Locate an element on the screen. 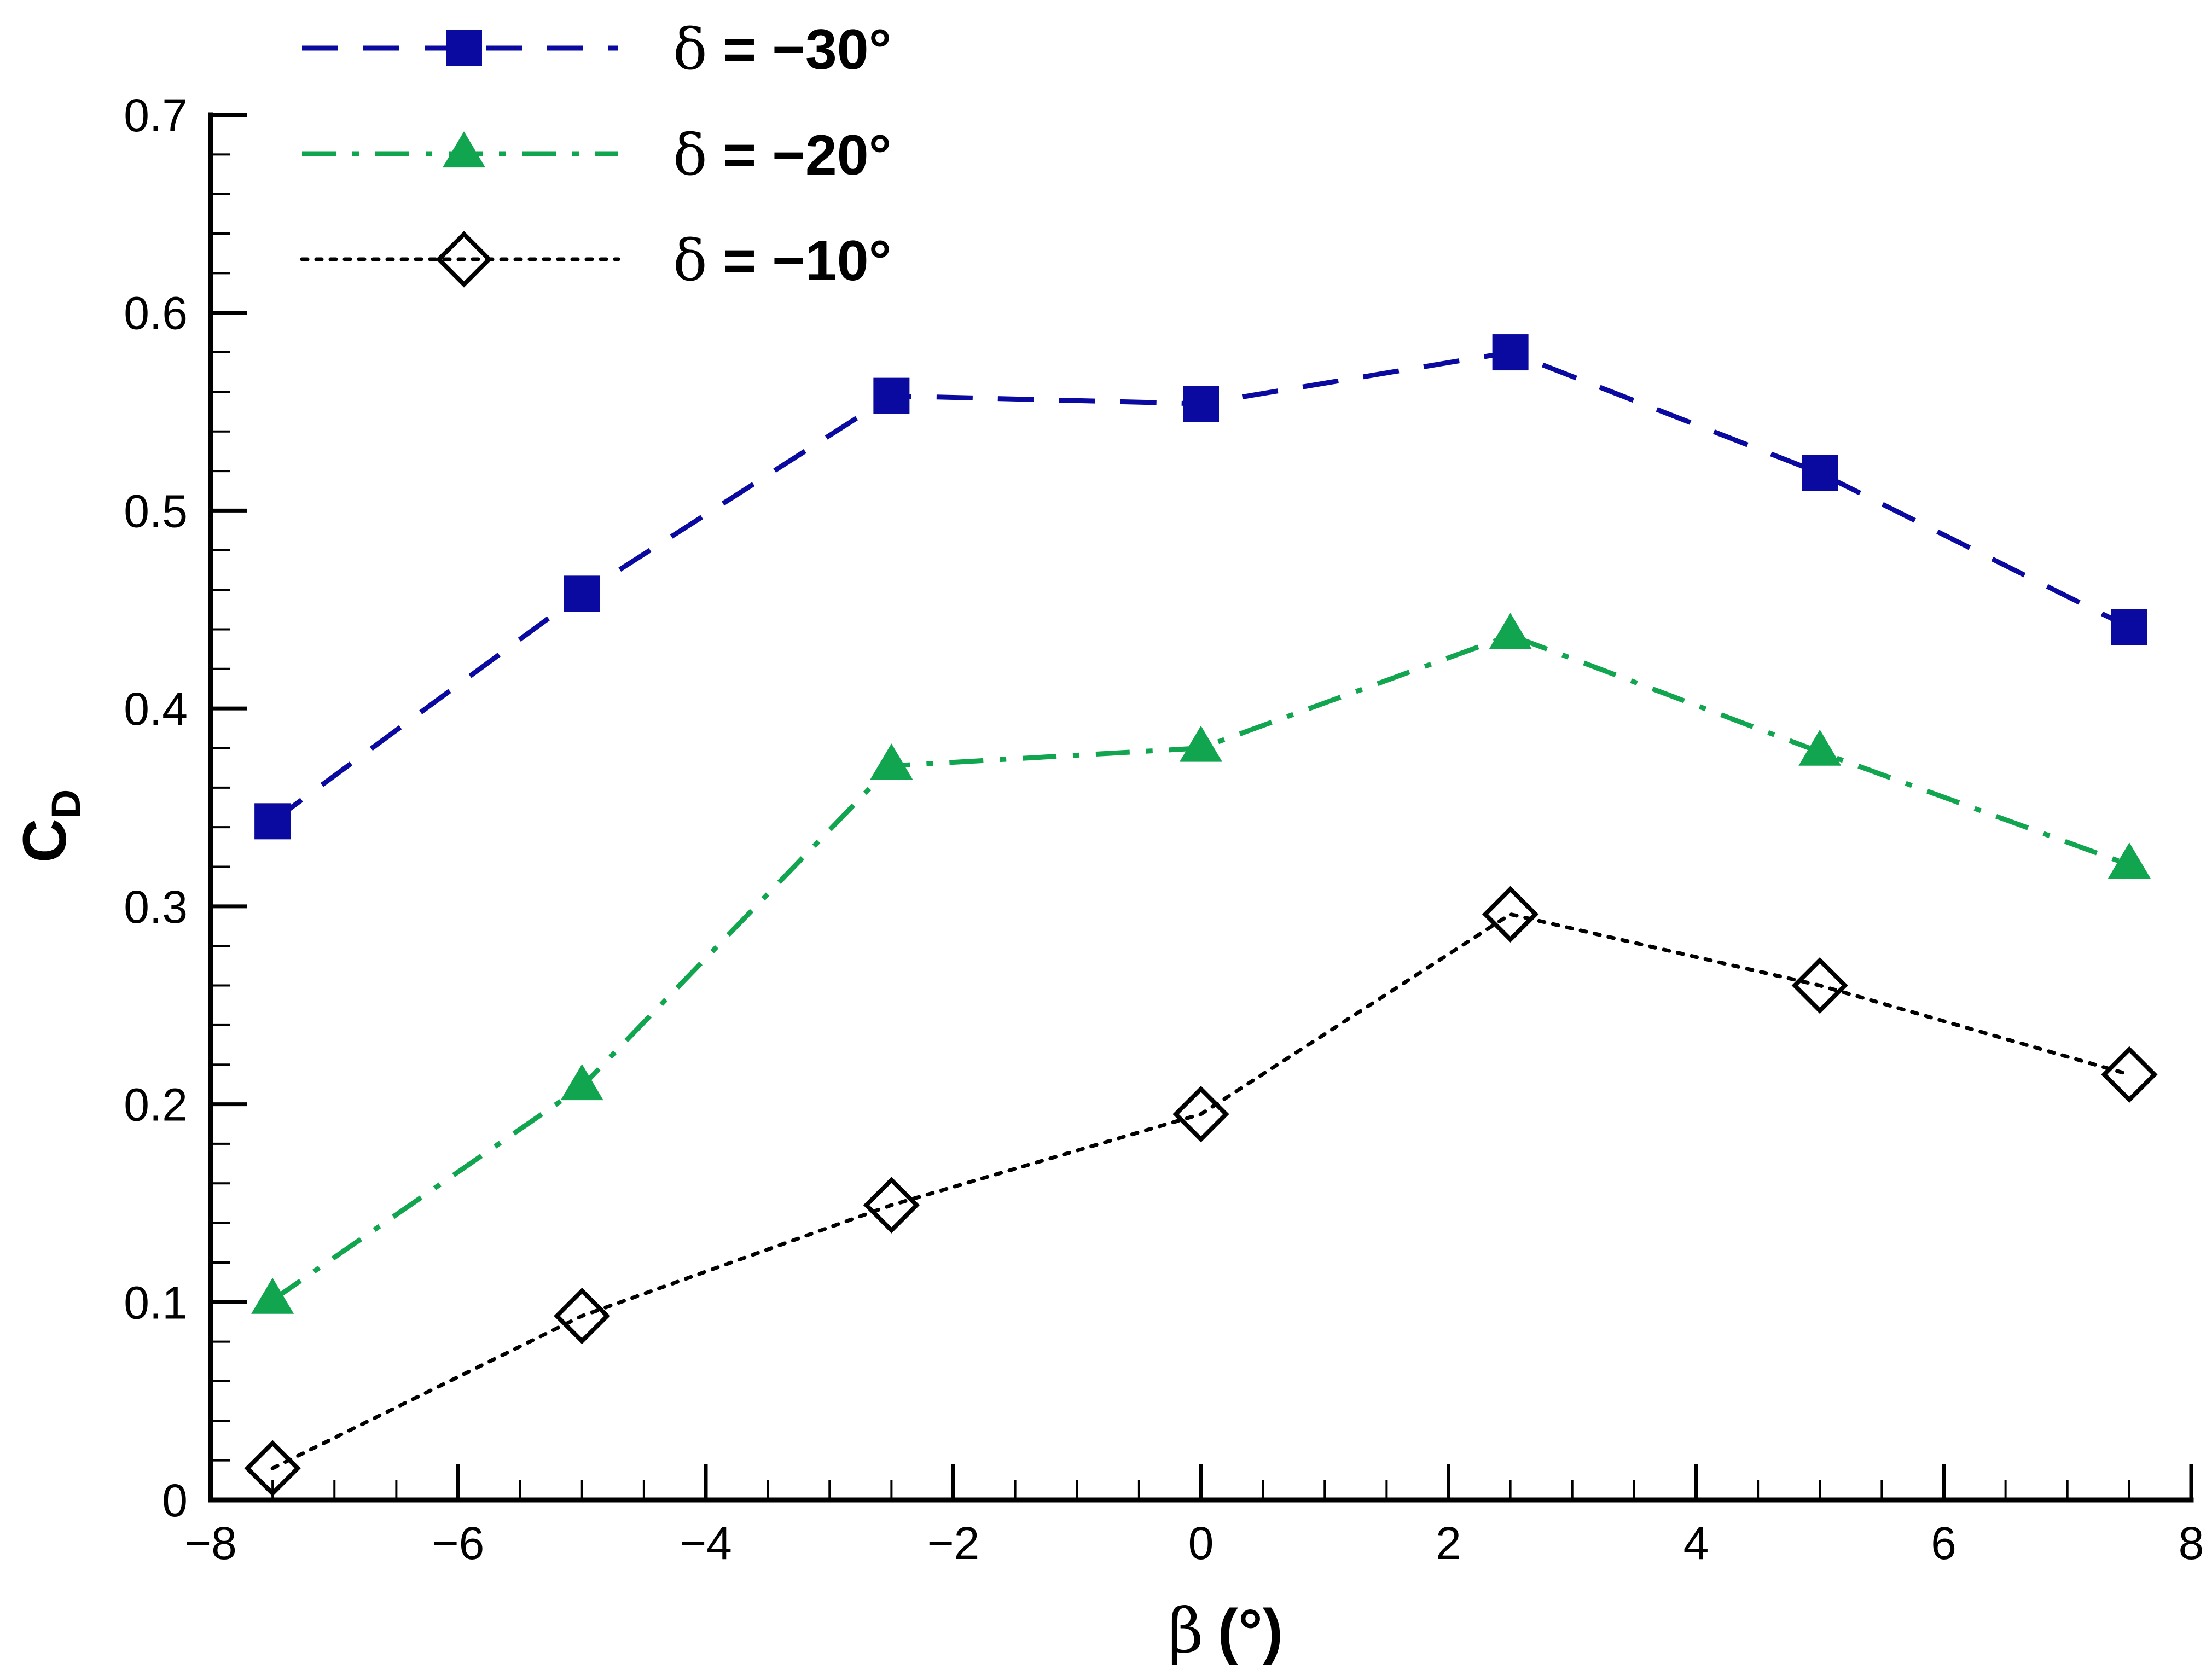  y-axis-title-text: CD is located at coordinates (49, 826).